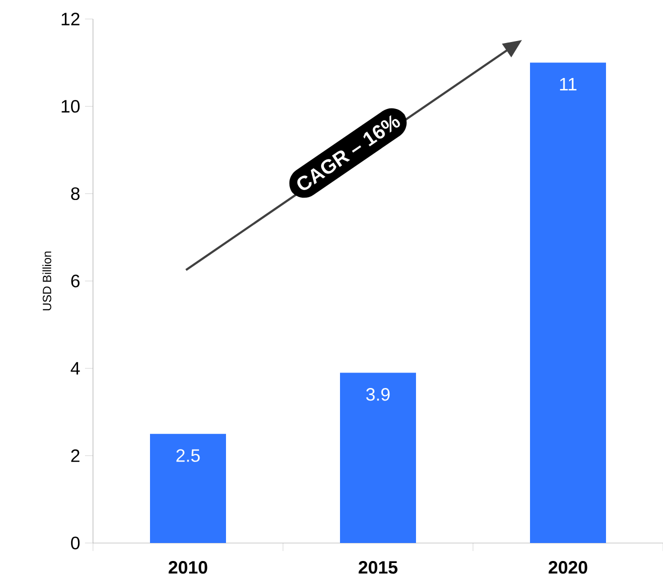 This screenshot has width=663, height=587. What do you see at coordinates (75, 543) in the screenshot?
I see `y-tick-label: 0` at bounding box center [75, 543].